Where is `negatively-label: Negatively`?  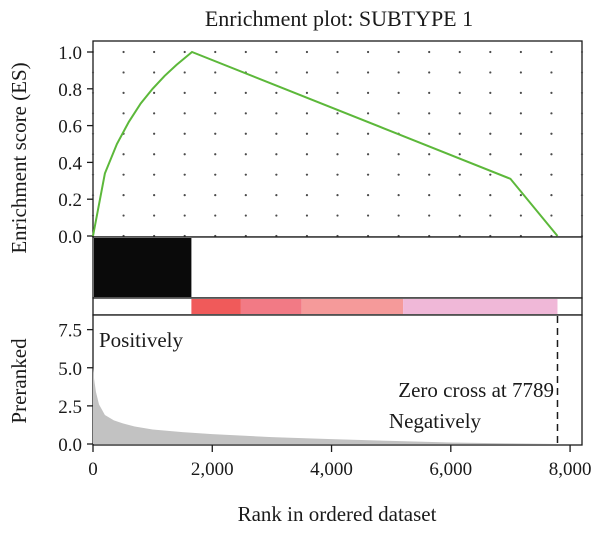
negatively-label: Negatively is located at coordinates (435, 421).